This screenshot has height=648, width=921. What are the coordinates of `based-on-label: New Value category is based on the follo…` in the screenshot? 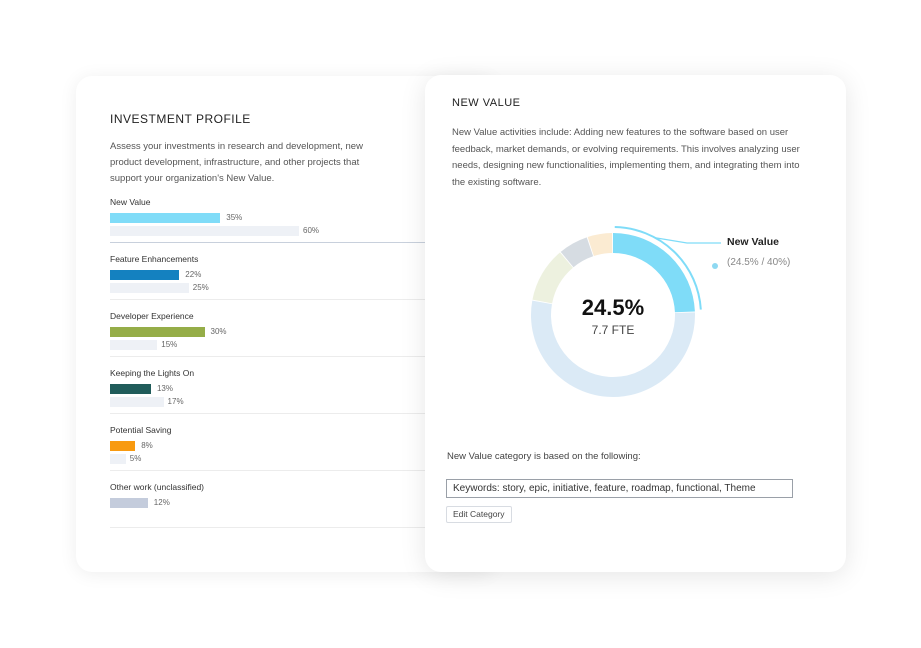 It's located at (544, 456).